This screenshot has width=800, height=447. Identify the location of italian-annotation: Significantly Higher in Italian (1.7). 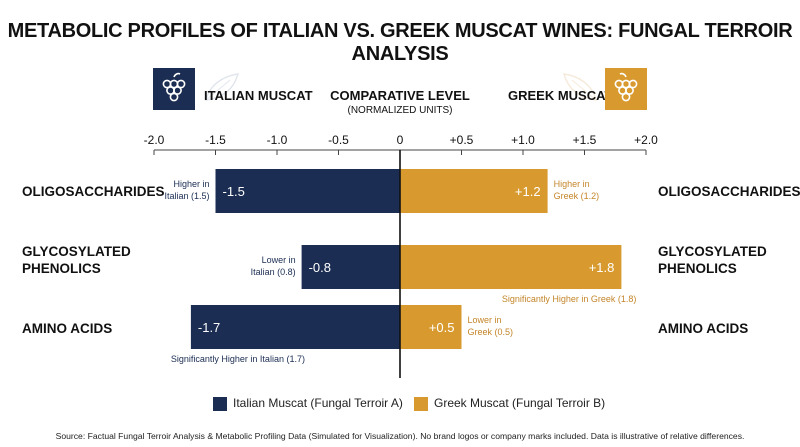
(238, 359).